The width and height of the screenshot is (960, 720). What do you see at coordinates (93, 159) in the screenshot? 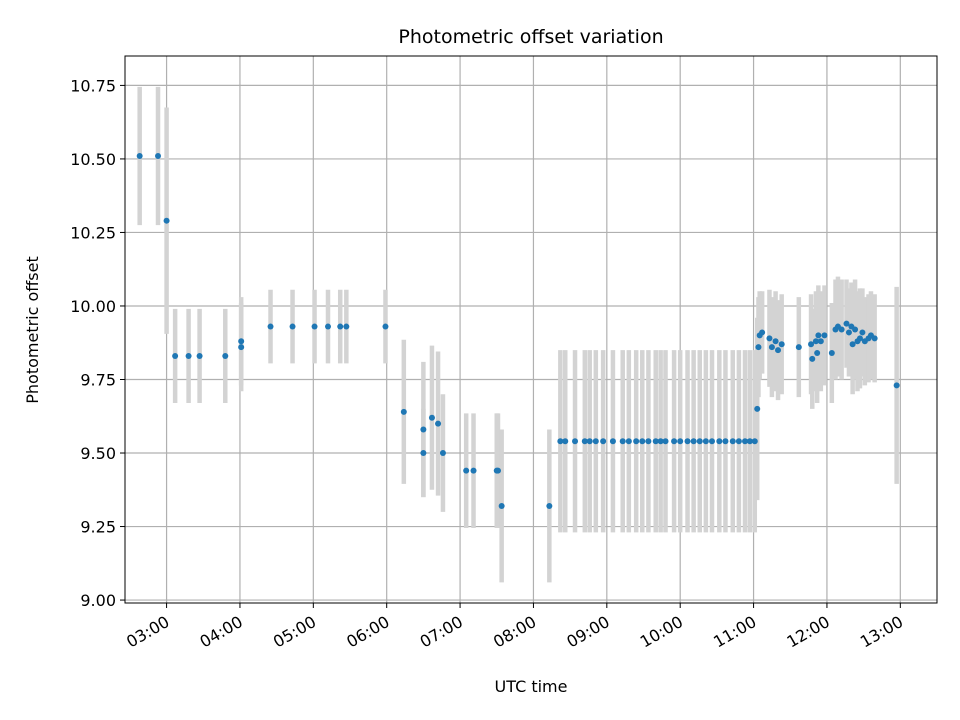
I see `y-tick-label: 10.50` at bounding box center [93, 159].